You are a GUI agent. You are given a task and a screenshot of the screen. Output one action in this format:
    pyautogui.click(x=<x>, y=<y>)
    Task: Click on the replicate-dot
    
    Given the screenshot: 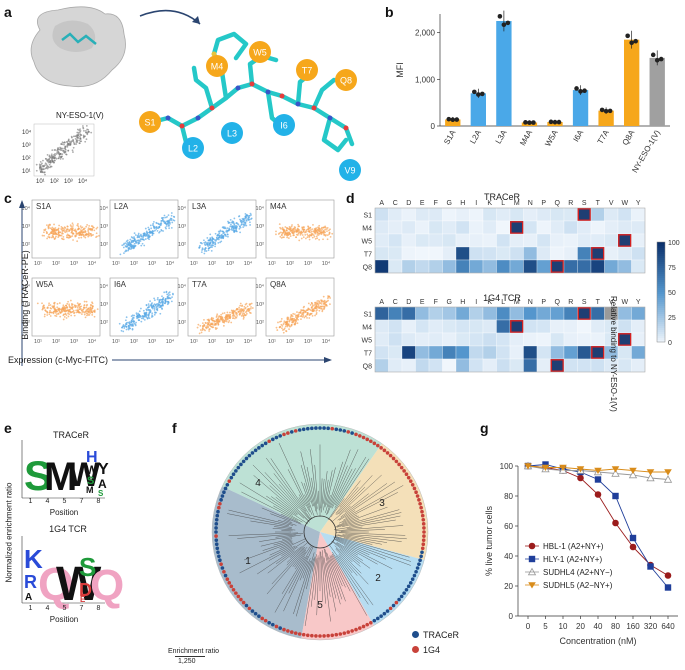 What is the action you would take?
    pyautogui.click(x=606, y=111)
    